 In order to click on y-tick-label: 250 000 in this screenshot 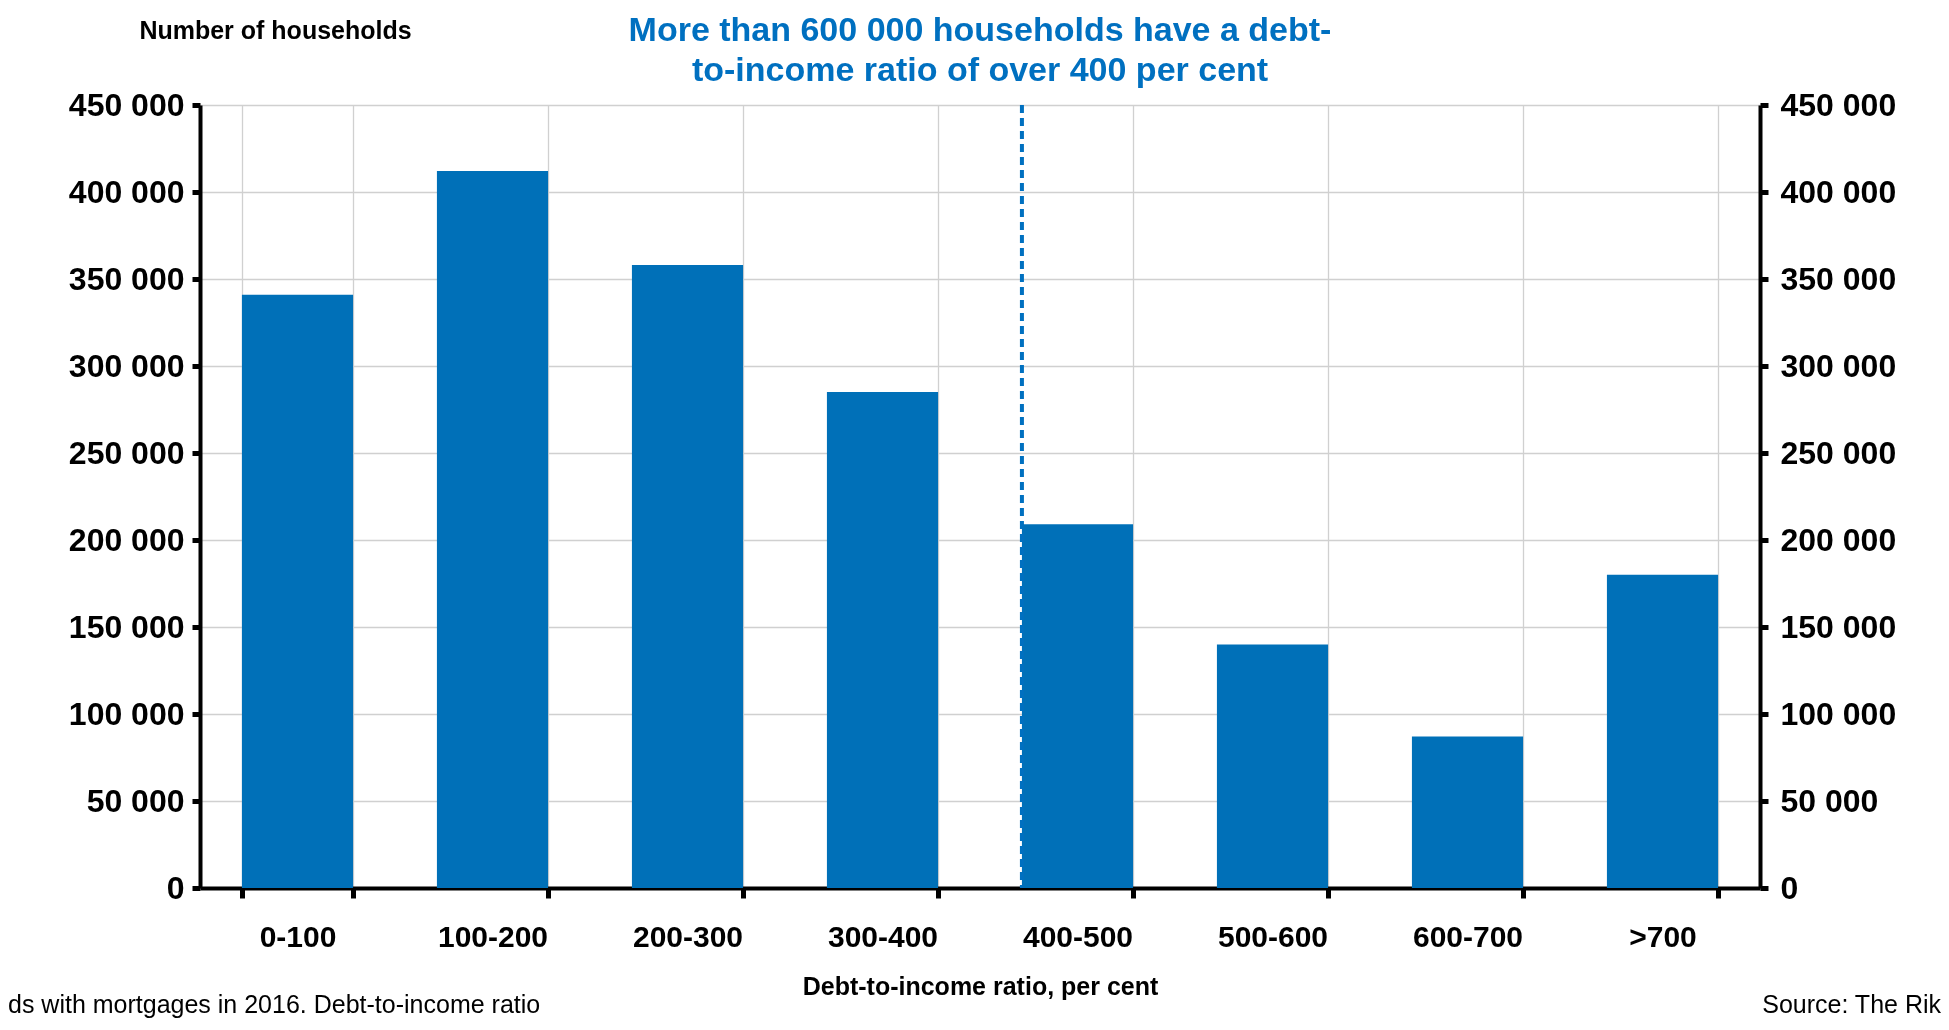, I will do `click(126, 452)`.